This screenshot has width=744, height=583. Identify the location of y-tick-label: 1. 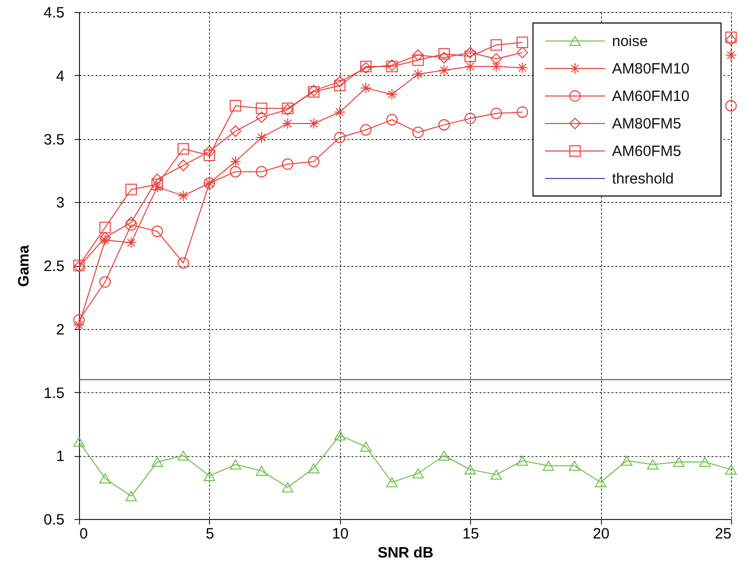
(60, 457).